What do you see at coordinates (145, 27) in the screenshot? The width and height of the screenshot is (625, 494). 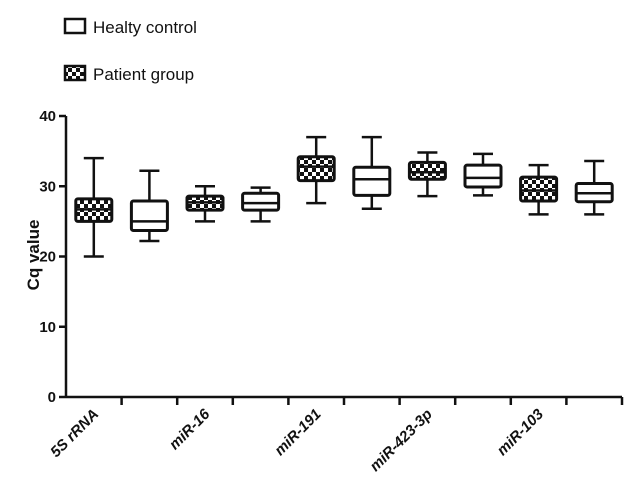 I see `legend-label-control: Healty control` at bounding box center [145, 27].